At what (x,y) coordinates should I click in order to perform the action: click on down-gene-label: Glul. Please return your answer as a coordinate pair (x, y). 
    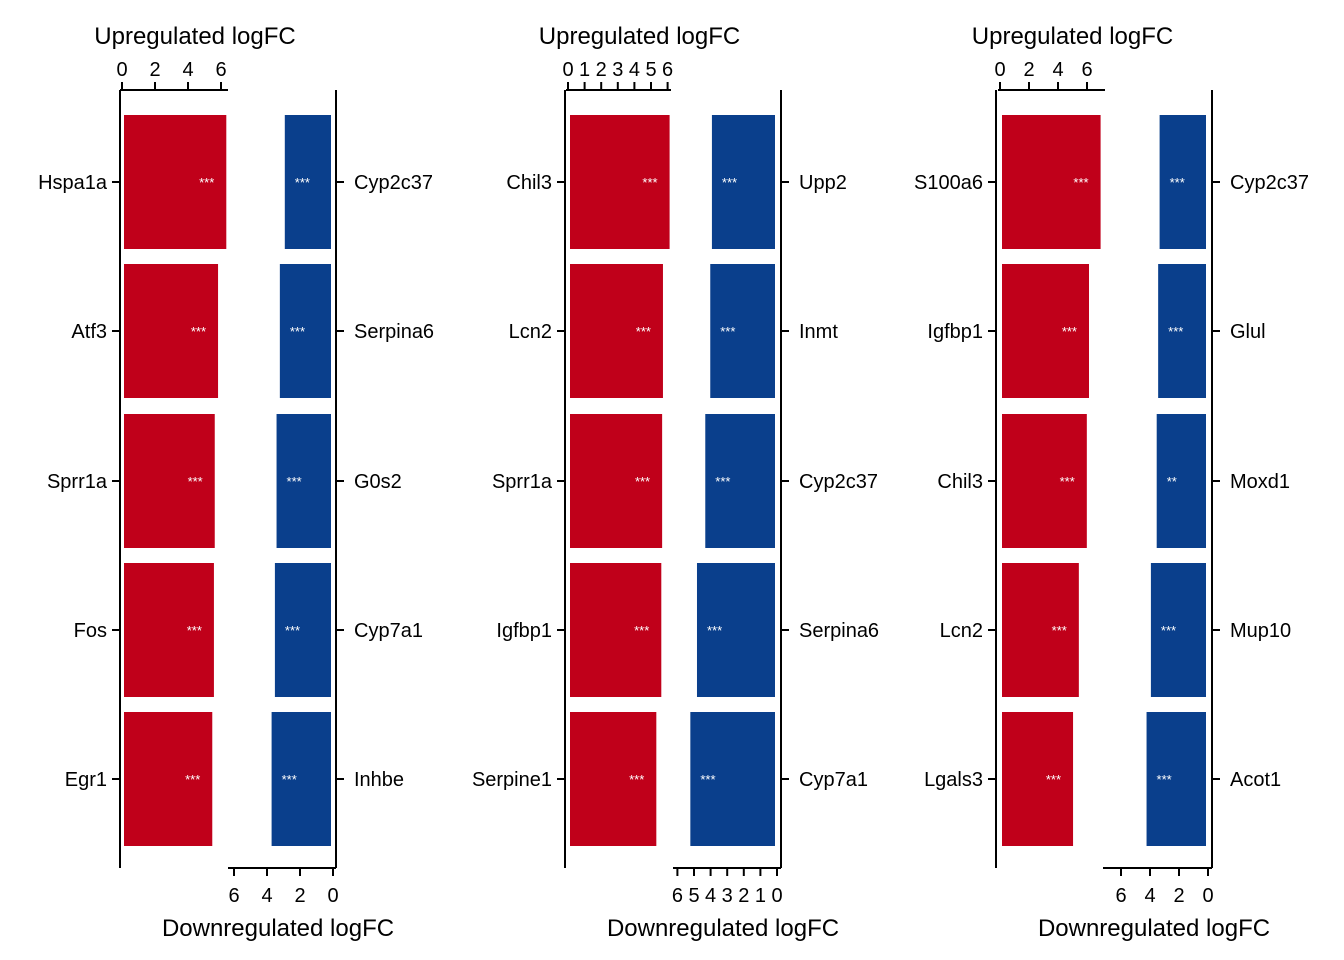
    Looking at the image, I should click on (1248, 332).